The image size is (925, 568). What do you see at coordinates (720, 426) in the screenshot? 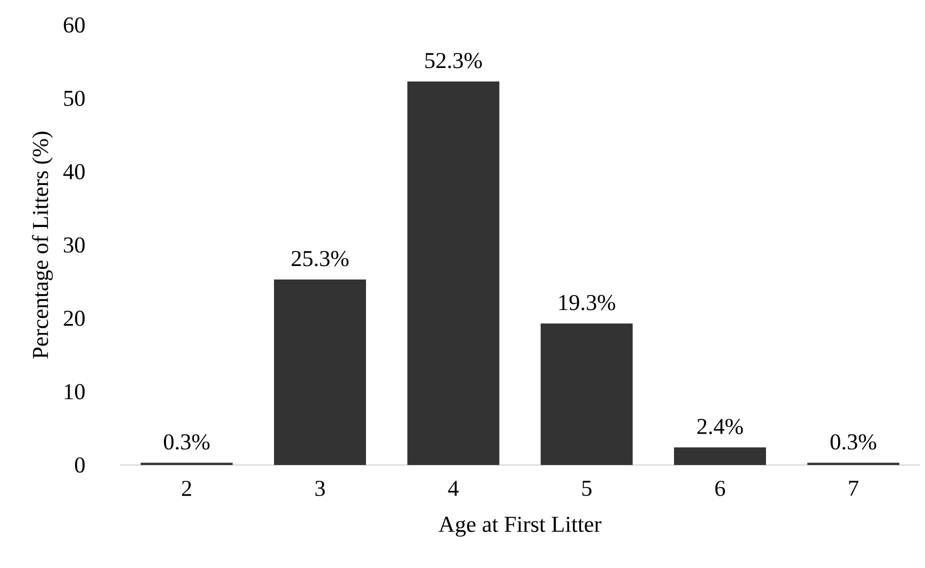
I see `data-label: 2.4%` at bounding box center [720, 426].